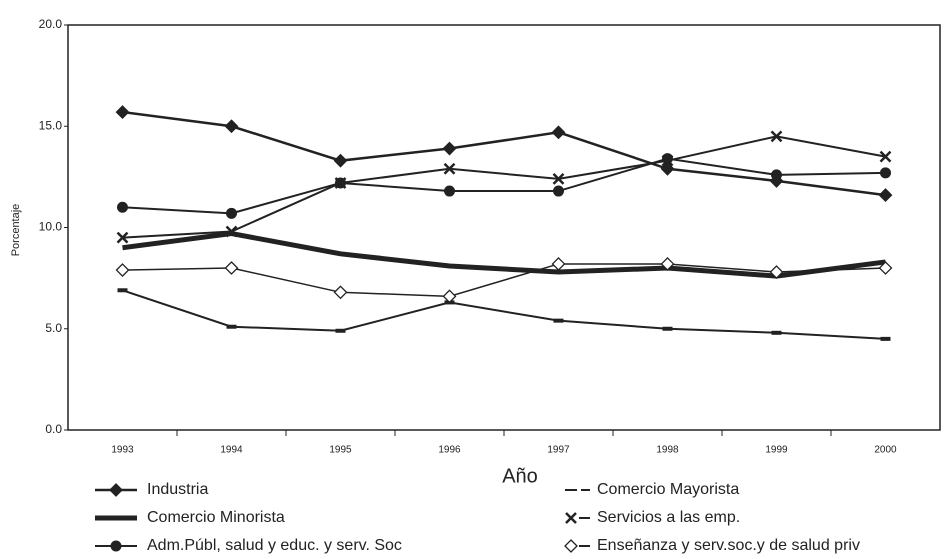 The image size is (946, 559). Describe the element at coordinates (667, 450) in the screenshot. I see `x-tick-label: 1998` at that location.